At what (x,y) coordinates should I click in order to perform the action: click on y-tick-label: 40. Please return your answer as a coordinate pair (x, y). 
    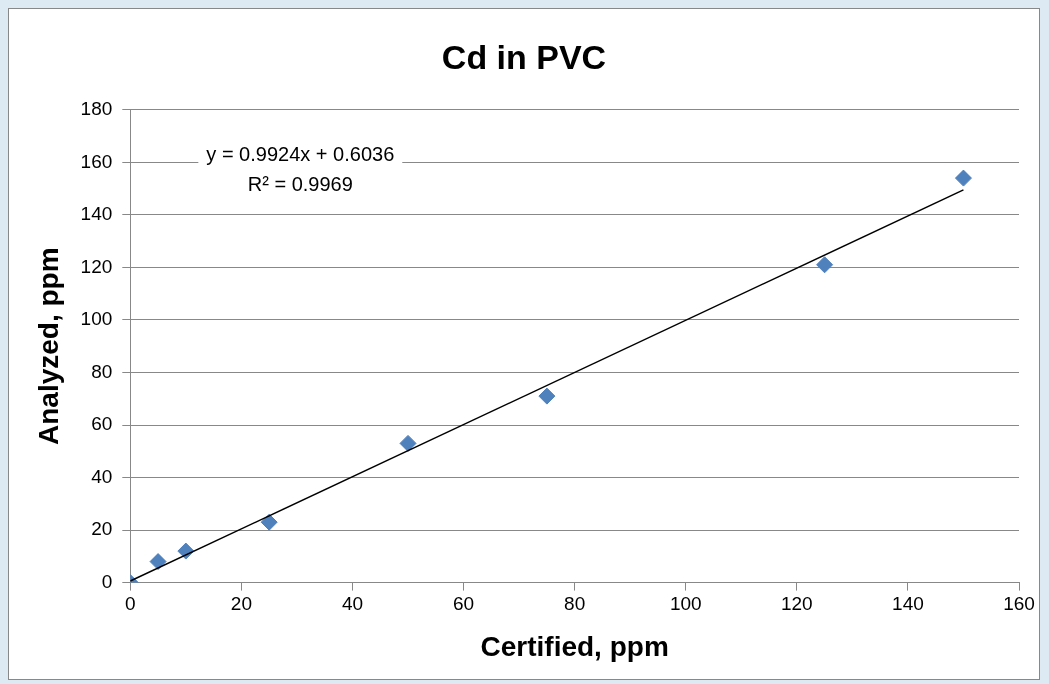
    Looking at the image, I should click on (102, 476).